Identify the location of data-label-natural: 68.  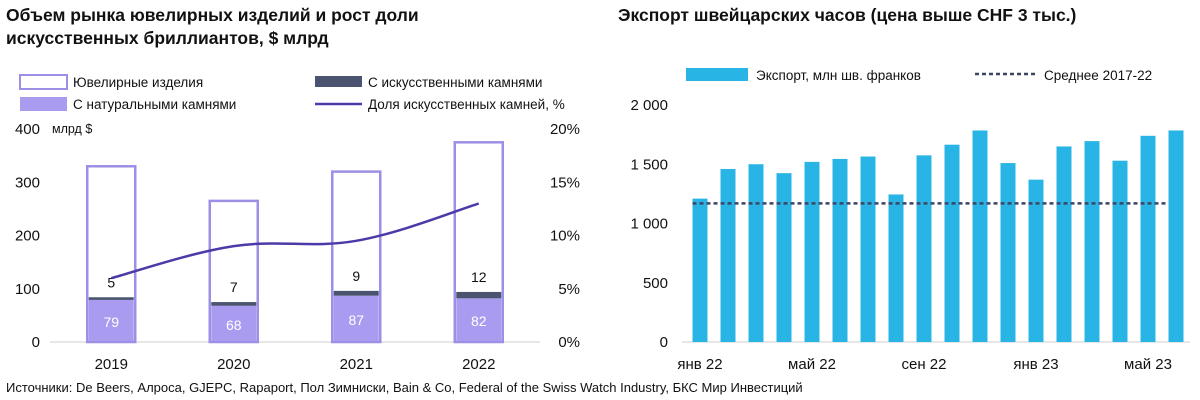
(234, 325).